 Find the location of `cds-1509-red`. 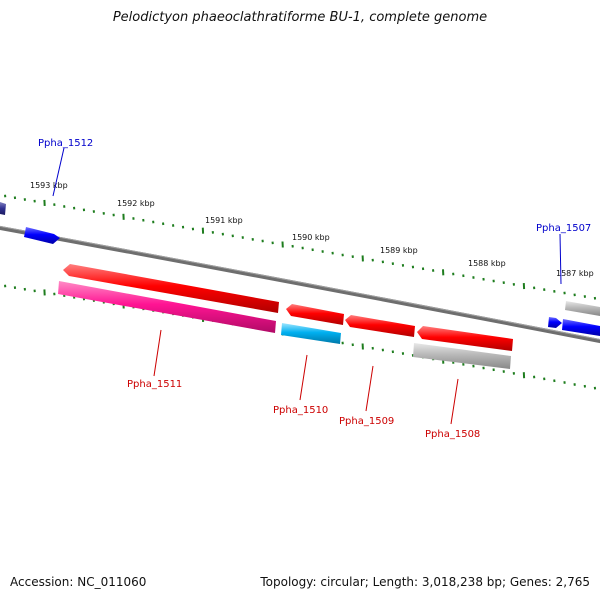

cds-1509-red is located at coordinates (380, 326).